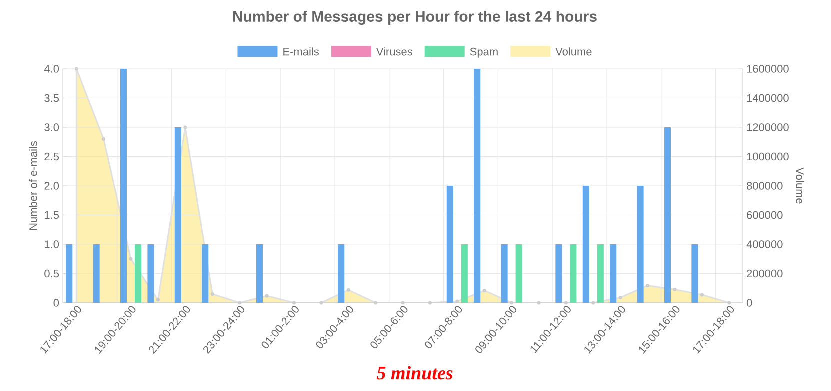  I want to click on y-tick-label: 0, so click(57, 303).